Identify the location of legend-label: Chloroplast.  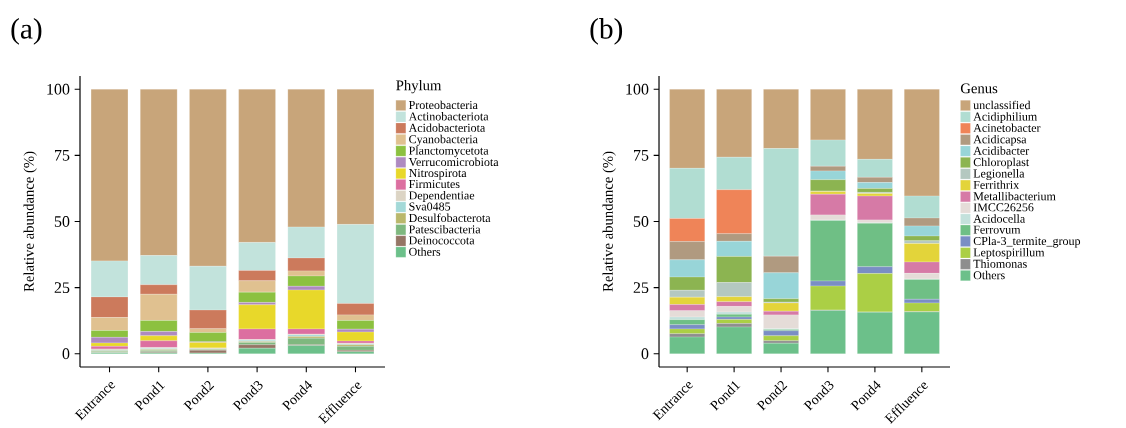
(1001, 163).